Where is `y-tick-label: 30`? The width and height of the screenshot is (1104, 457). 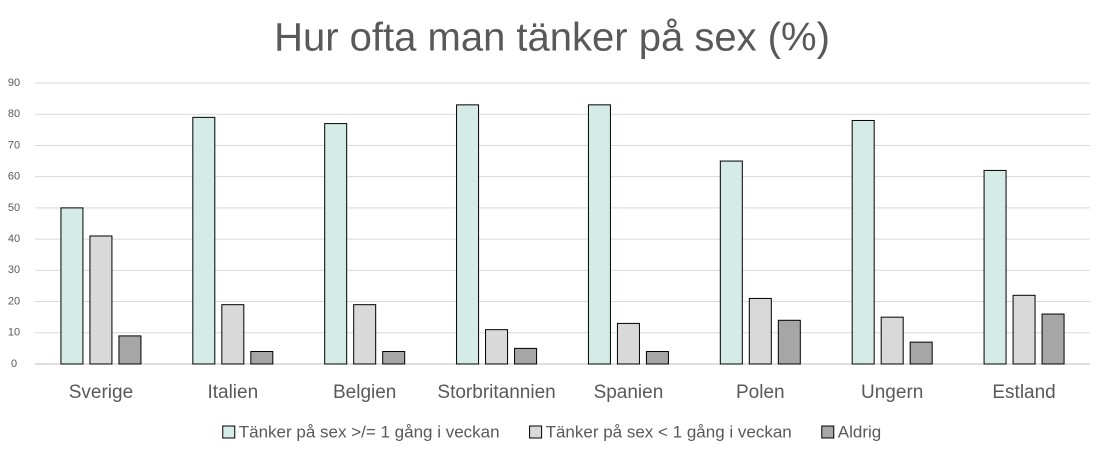 y-tick-label: 30 is located at coordinates (14, 270).